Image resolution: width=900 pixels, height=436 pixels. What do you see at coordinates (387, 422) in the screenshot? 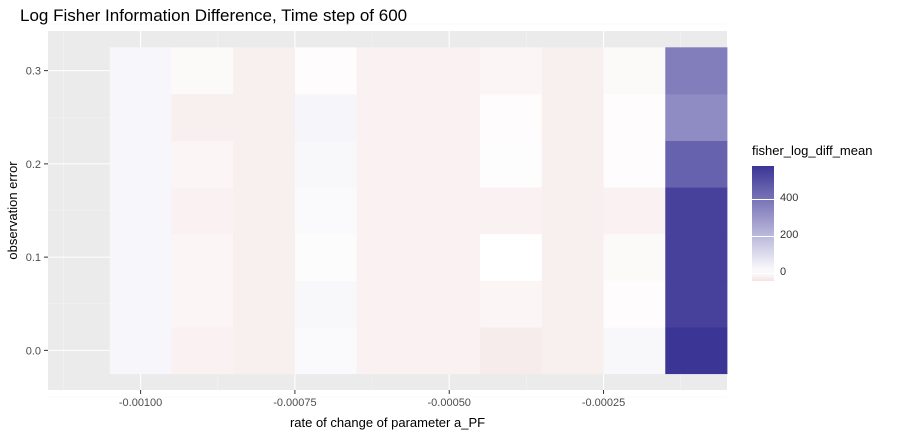
I see `x-axis-title: rate of change of parameter a_PF` at bounding box center [387, 422].